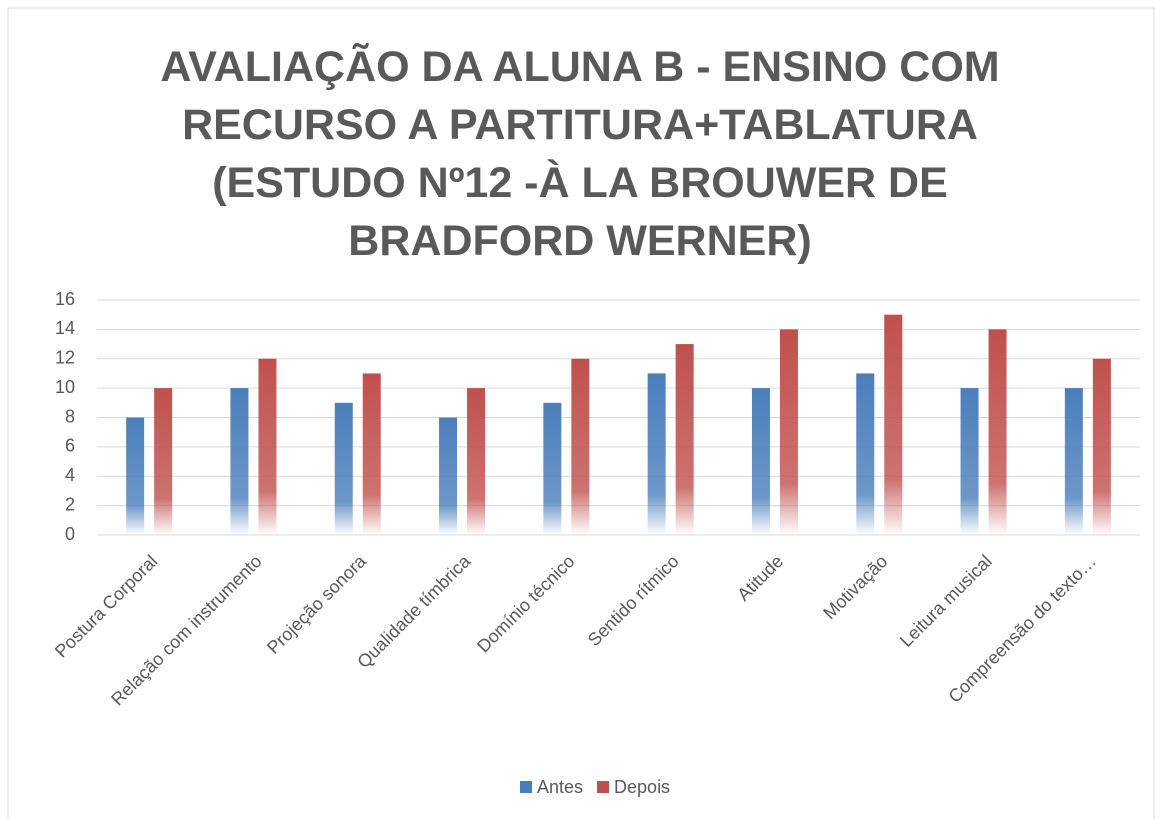 The image size is (1161, 819). What do you see at coordinates (70, 446) in the screenshot?
I see `y-tick-label: 6` at bounding box center [70, 446].